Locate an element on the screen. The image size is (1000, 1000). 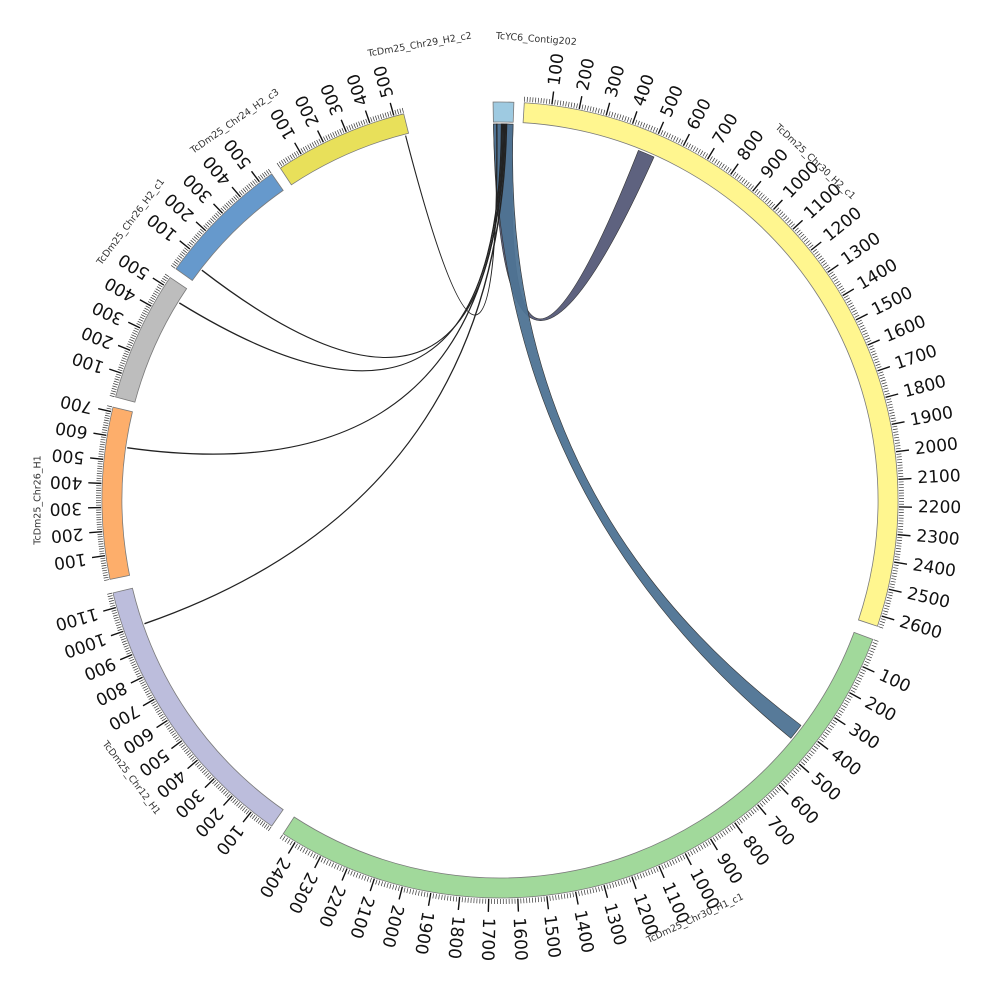
ideogram-tcdm25-chr26-h2-c1 is located at coordinates (151, 339).